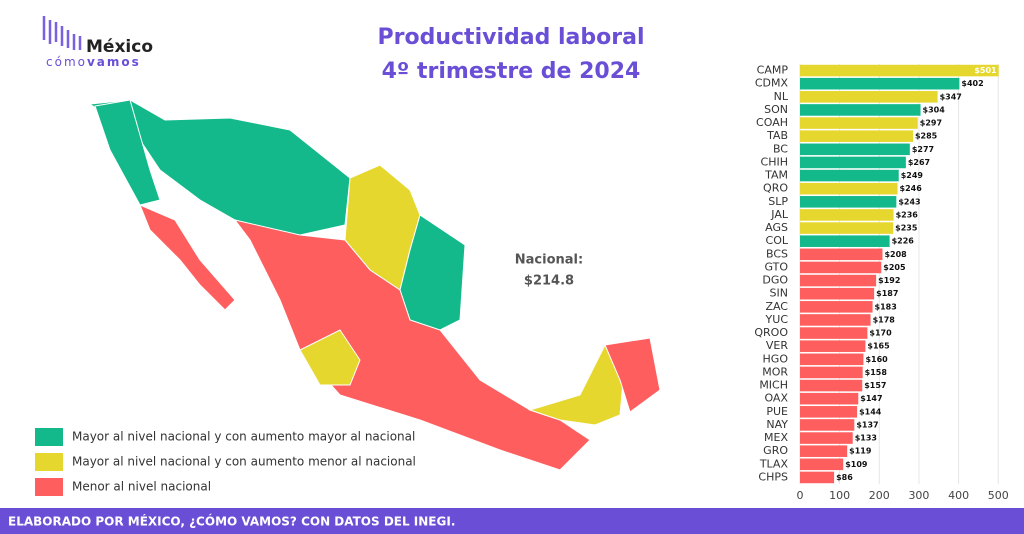 This screenshot has height=534, width=1024. I want to click on logo-name: México, so click(119, 47).